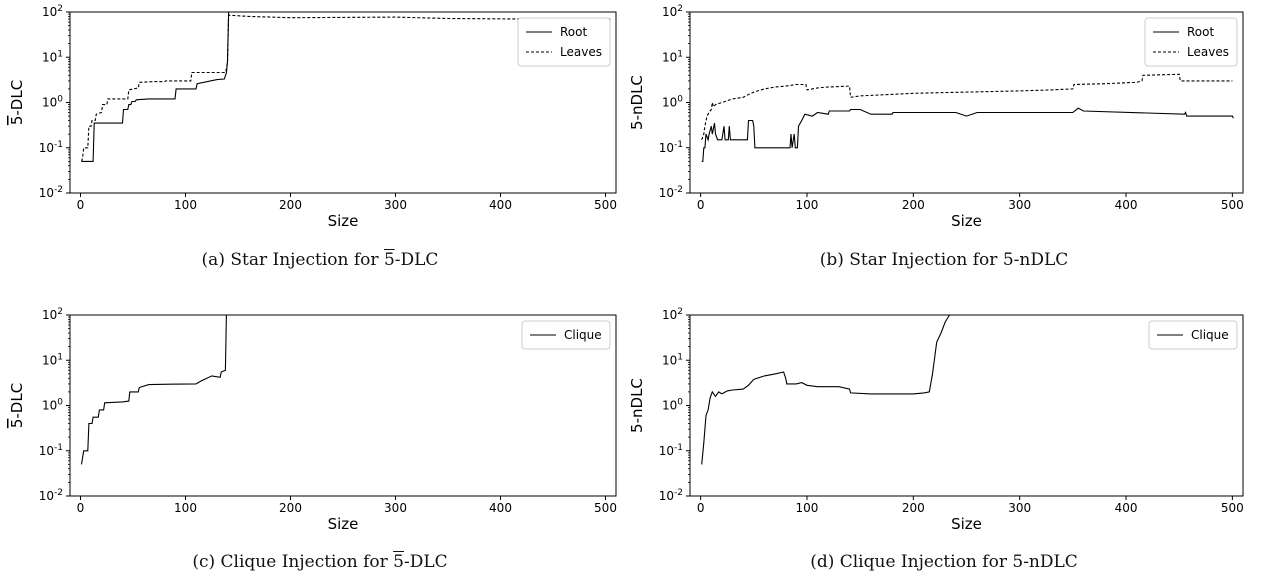 Image resolution: width=1261 pixels, height=580 pixels. I want to click on caption-d: (d) Clique Injection for 5-nDLC, so click(944, 562).